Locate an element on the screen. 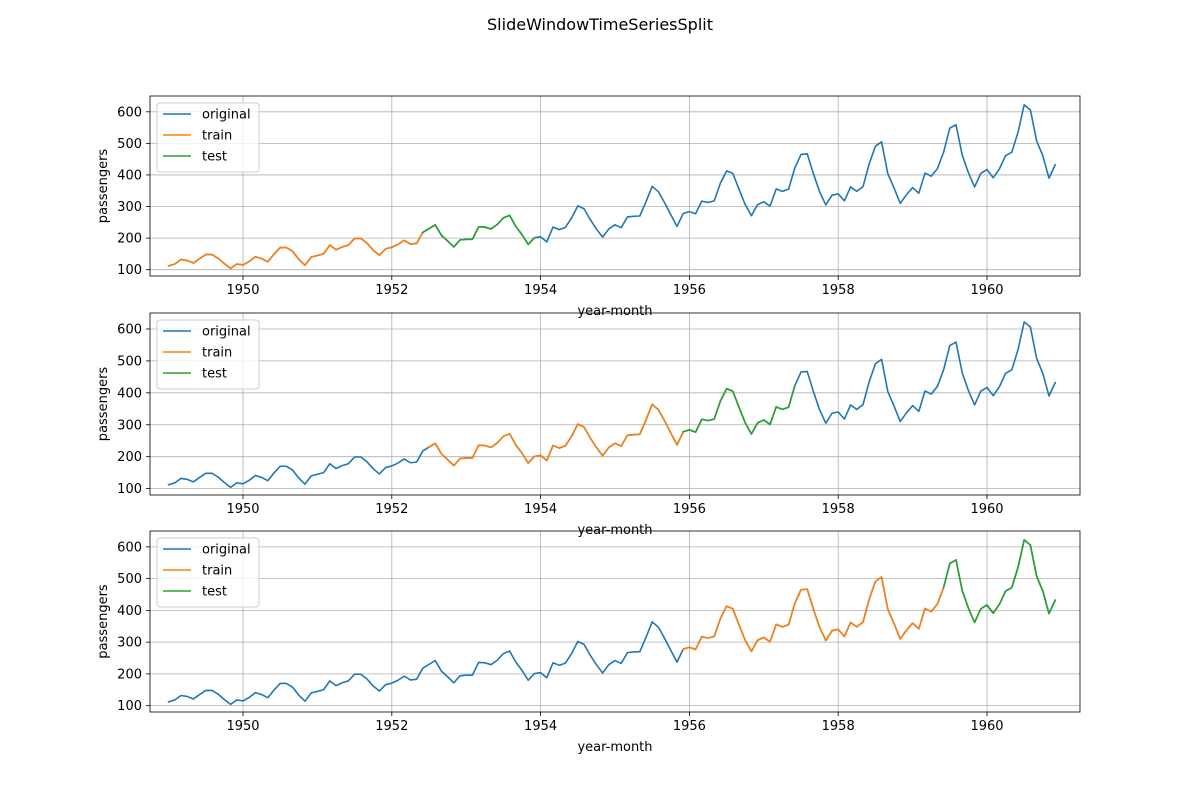 Image resolution: width=1200 pixels, height=800 pixels. chart-title: SlideWindowTimeSeriesSplit is located at coordinates (600, 24).